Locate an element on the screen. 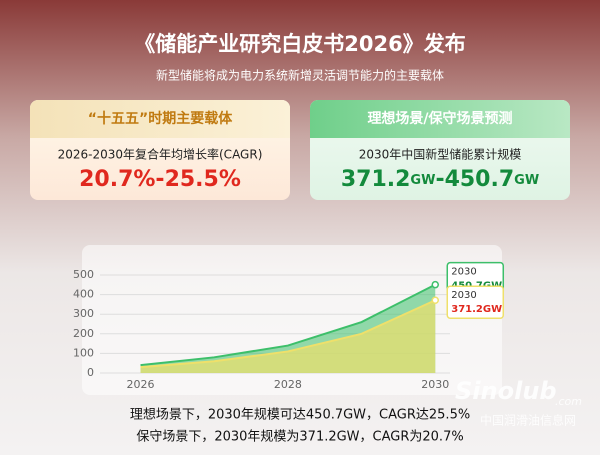 The image size is (600, 455). card-heading: “十五五”时期主要载体 is located at coordinates (160, 118).